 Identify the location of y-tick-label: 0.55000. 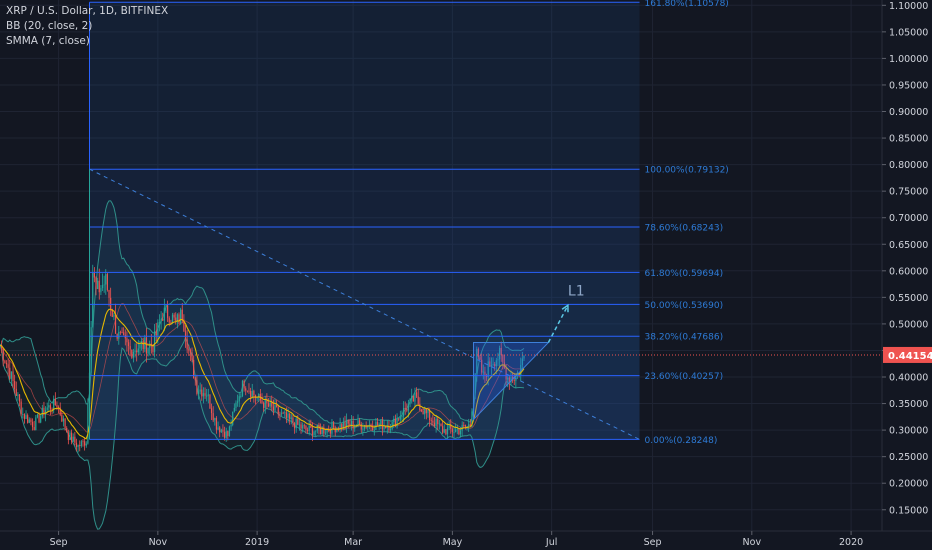
(908, 298).